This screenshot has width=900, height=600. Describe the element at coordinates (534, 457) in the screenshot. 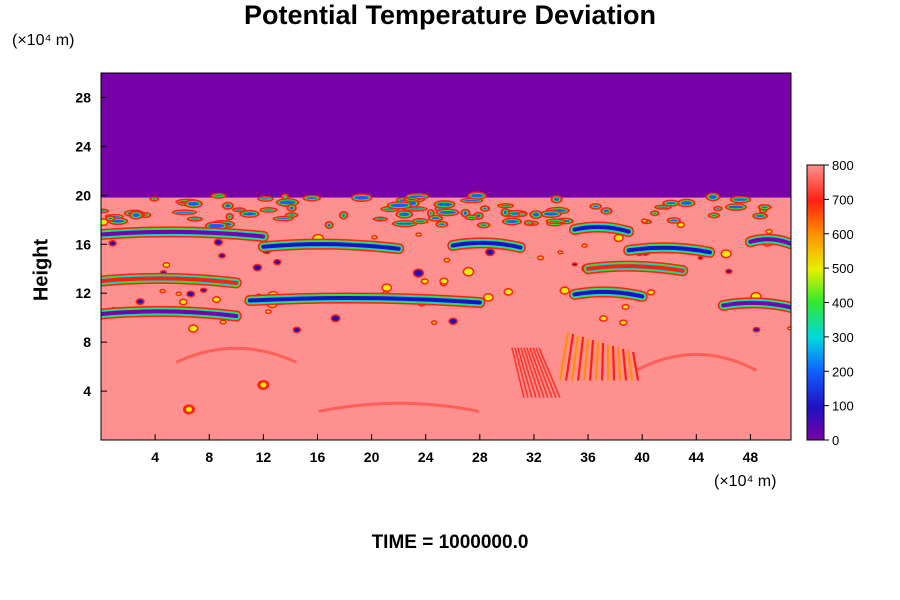

I see `x-tick-label: 32` at that location.